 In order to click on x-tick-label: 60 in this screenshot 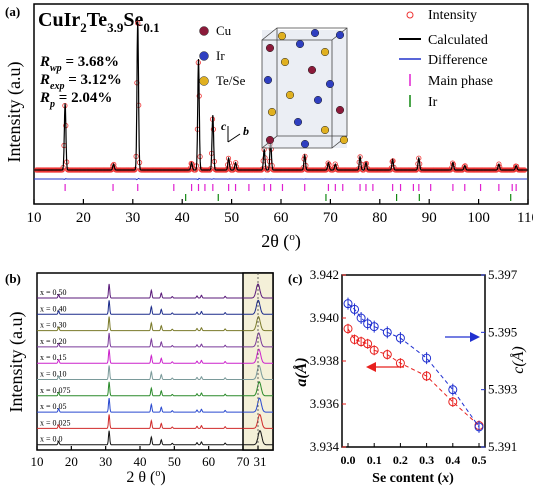, I will do `click(281, 218)`.